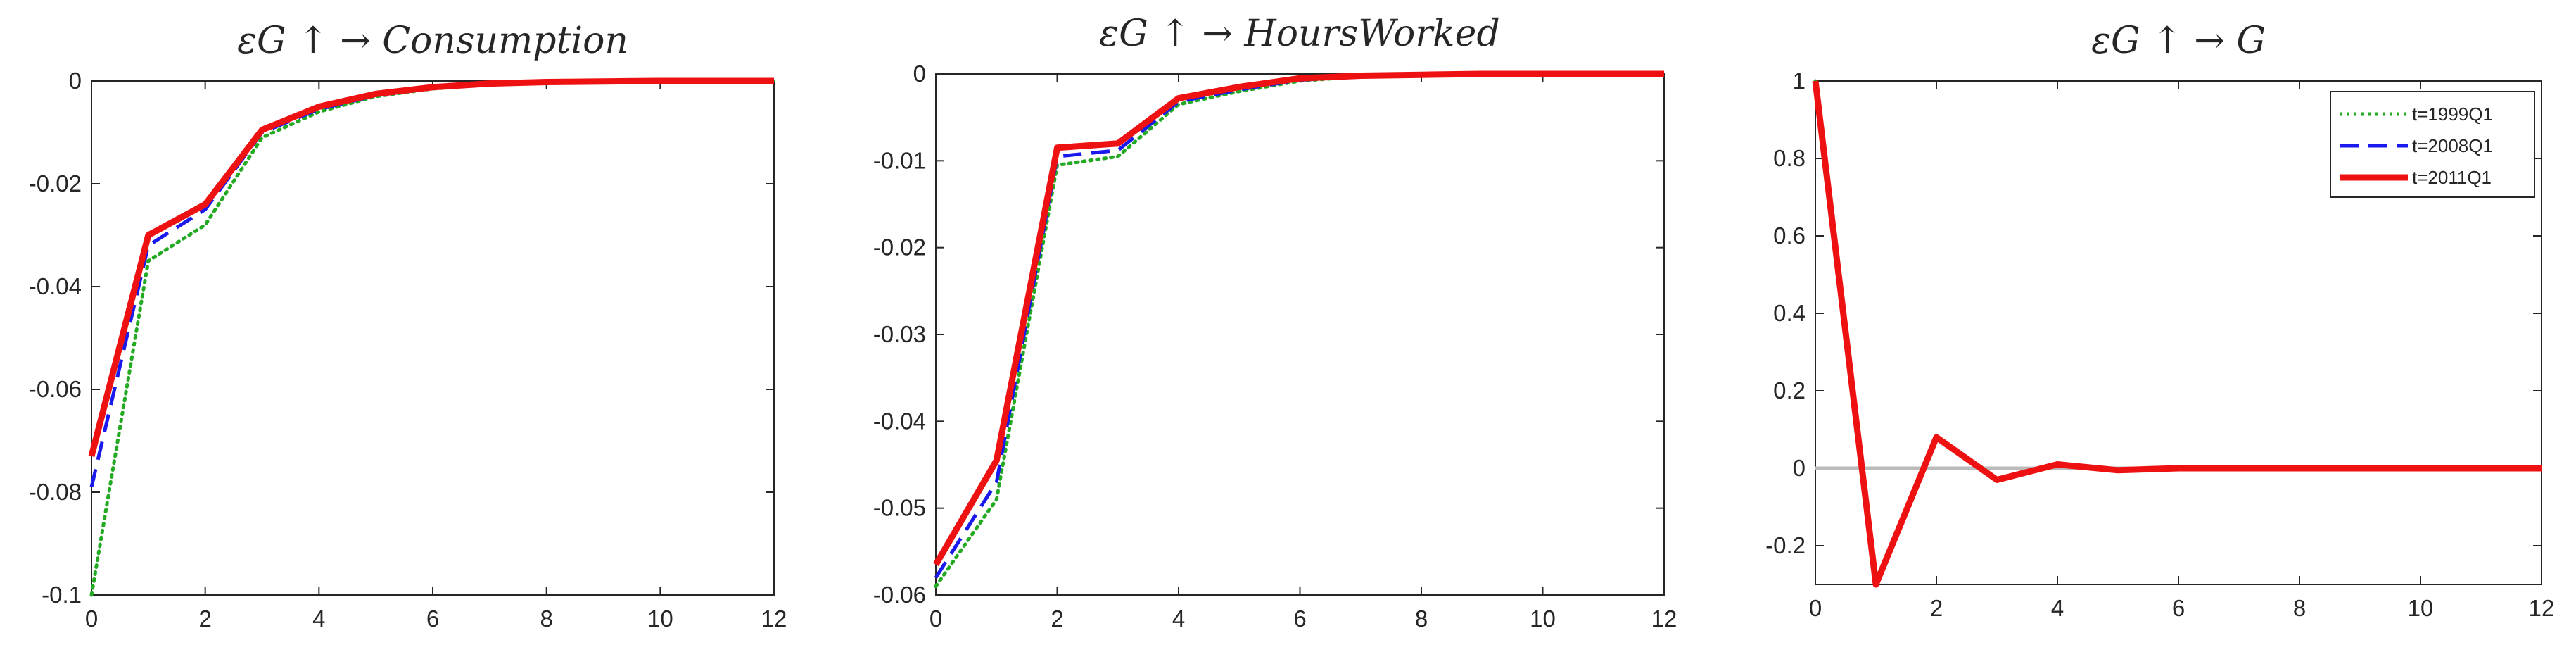  I want to click on y-tick-label: 1, so click(1799, 81).